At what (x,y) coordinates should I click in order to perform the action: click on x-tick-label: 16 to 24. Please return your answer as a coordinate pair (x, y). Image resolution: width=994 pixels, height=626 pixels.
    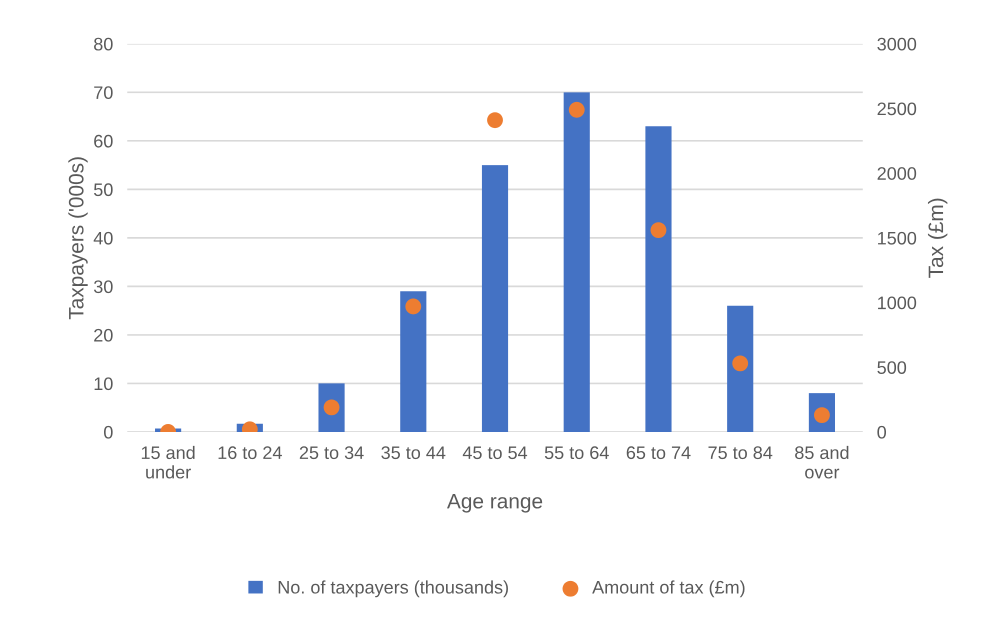
    Looking at the image, I should click on (250, 453).